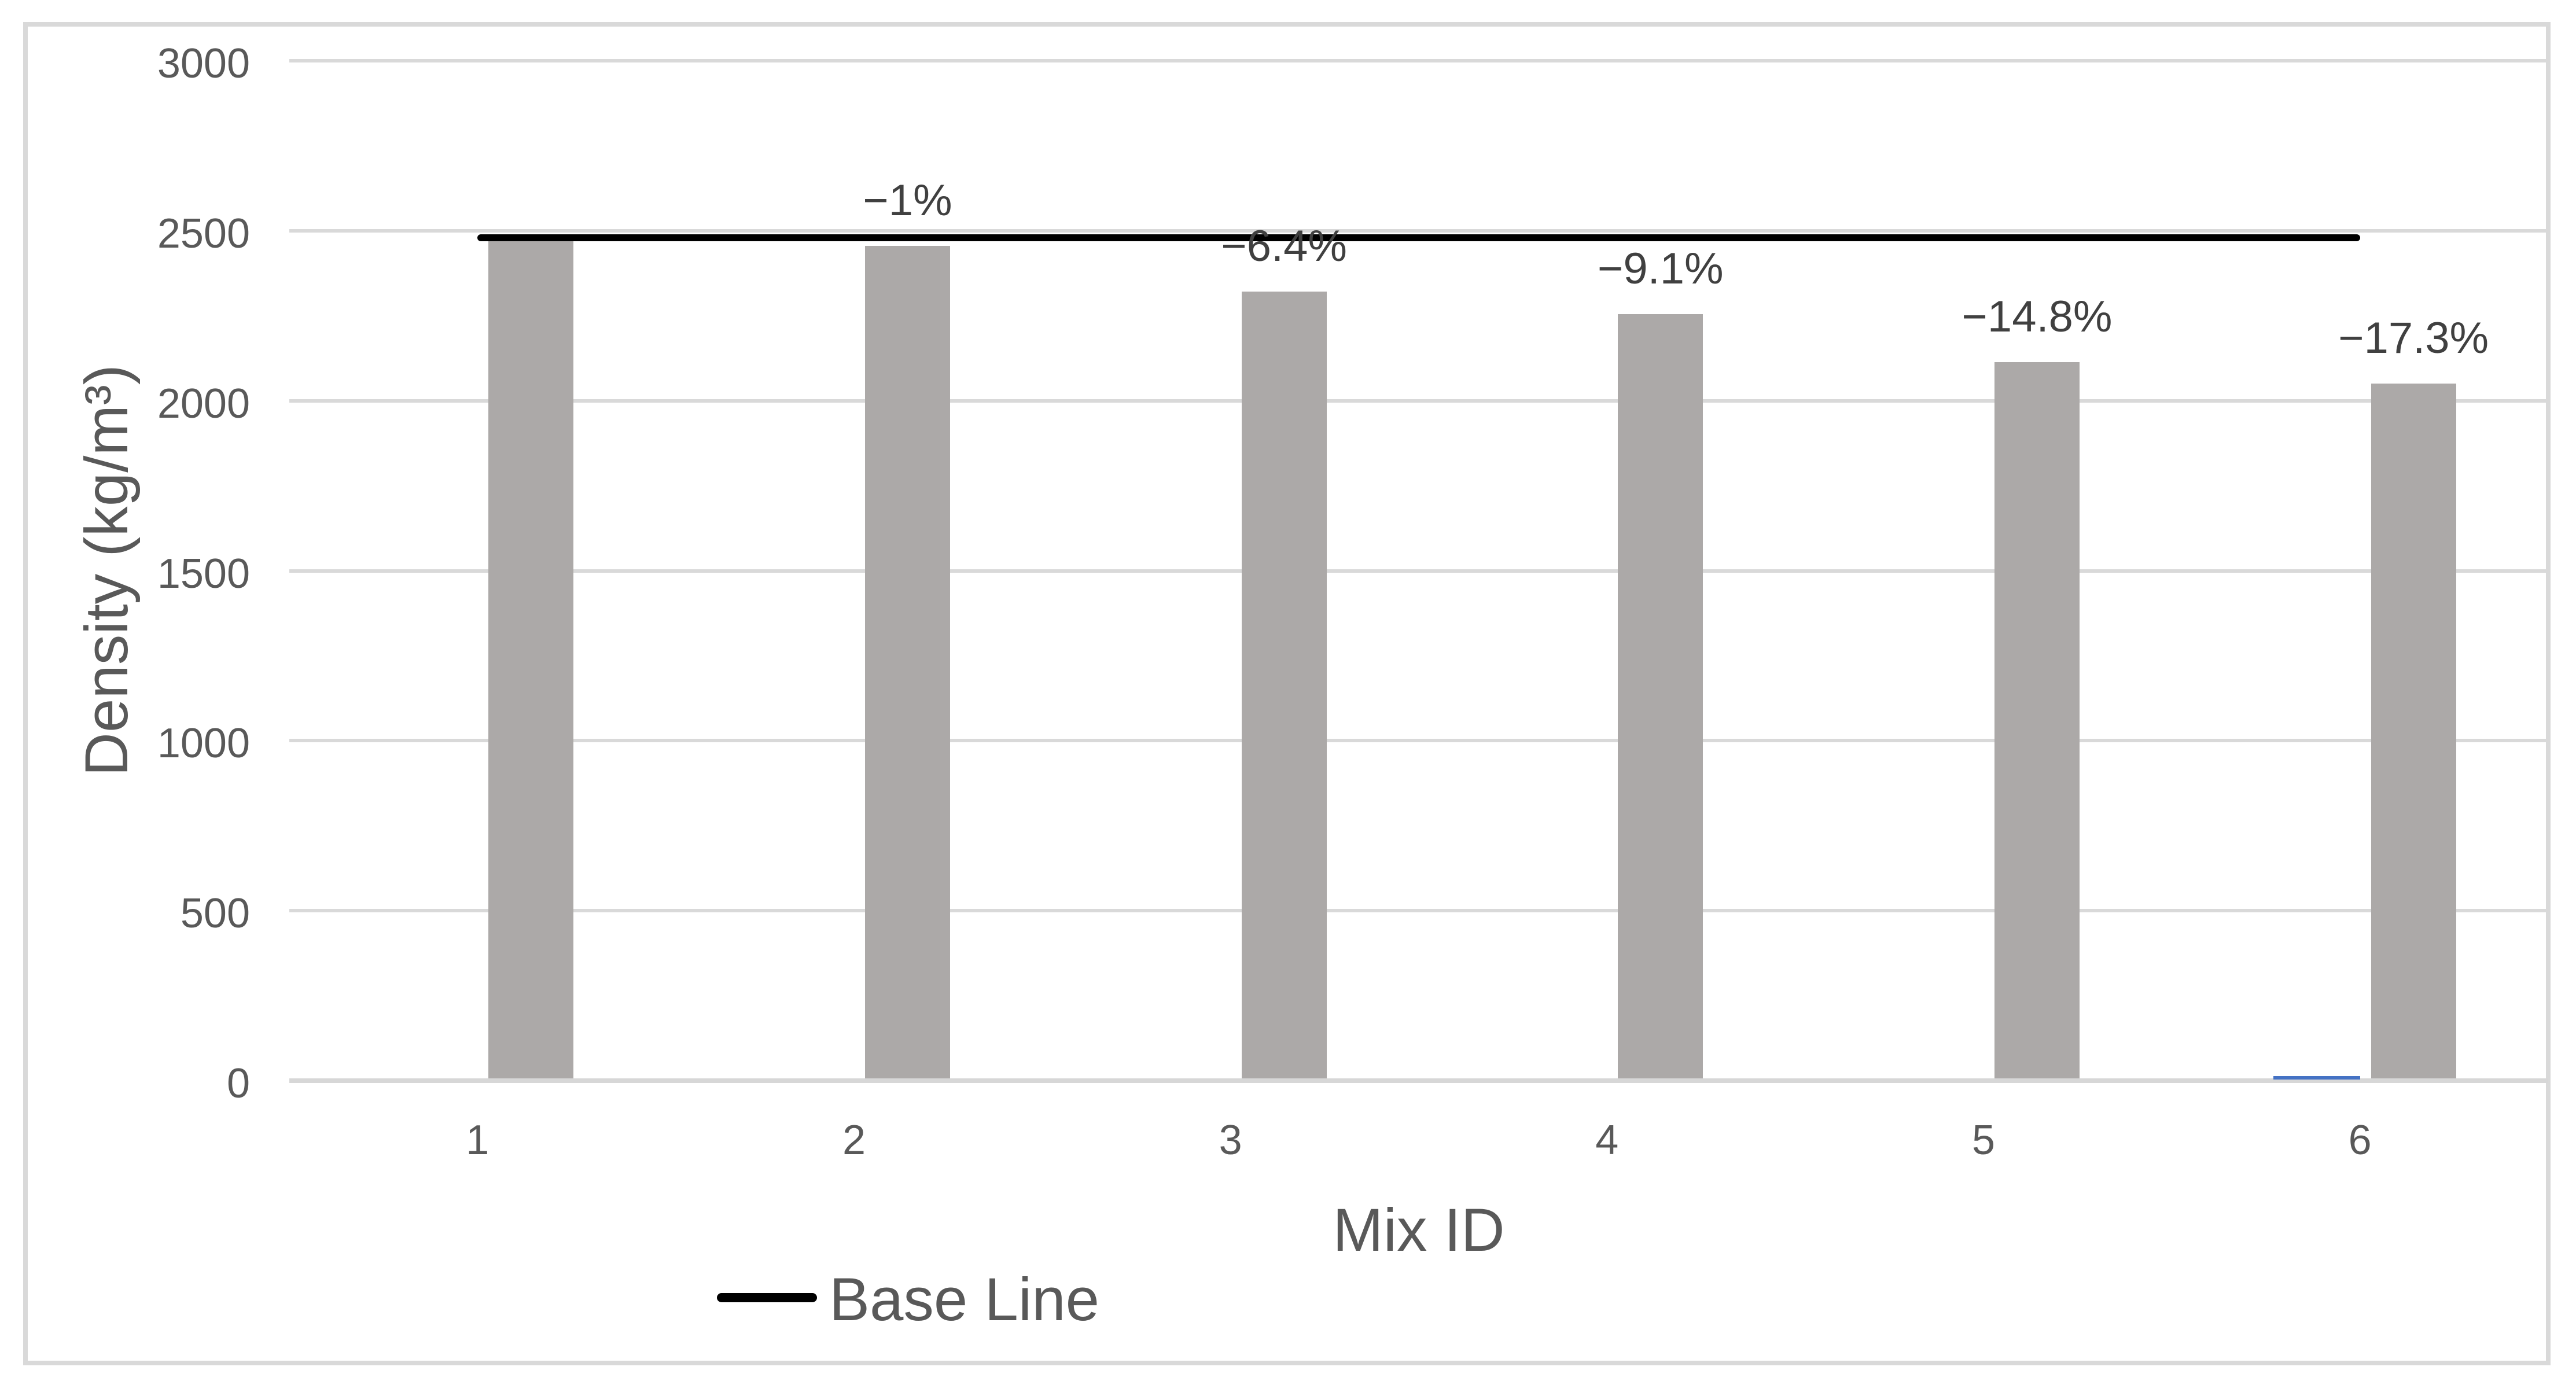 The image size is (2576, 1374). What do you see at coordinates (1661, 269) in the screenshot?
I see `data-label-mix-4: −9.1%` at bounding box center [1661, 269].